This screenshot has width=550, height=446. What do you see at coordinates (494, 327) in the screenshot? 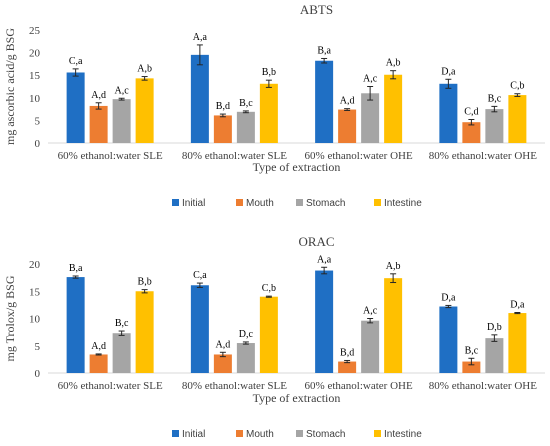
I see `data-label: D,b` at bounding box center [494, 327].